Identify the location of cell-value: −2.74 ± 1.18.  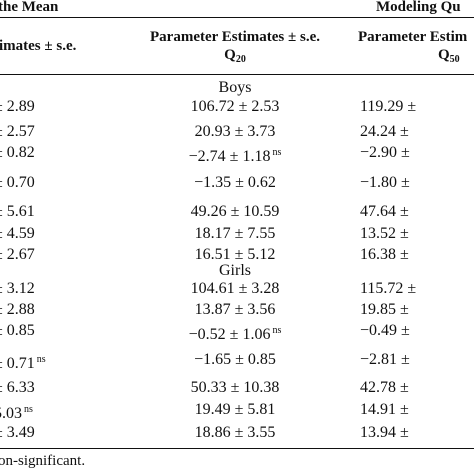
(229, 156).